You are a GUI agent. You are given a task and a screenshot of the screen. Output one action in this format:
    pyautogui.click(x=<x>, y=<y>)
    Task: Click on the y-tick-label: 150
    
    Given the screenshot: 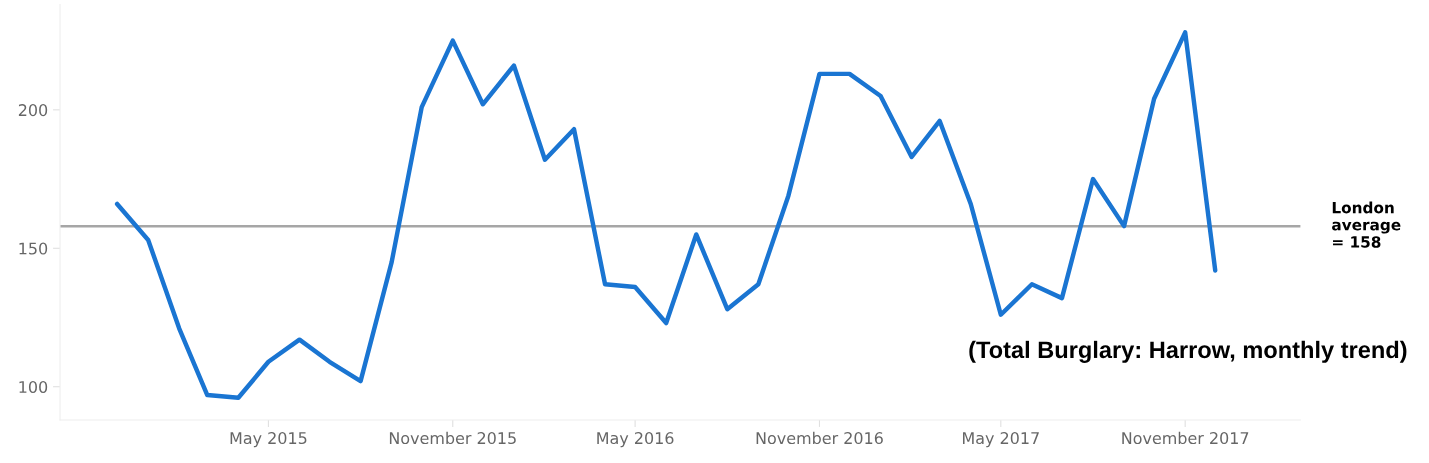 What is the action you would take?
    pyautogui.click(x=33, y=248)
    